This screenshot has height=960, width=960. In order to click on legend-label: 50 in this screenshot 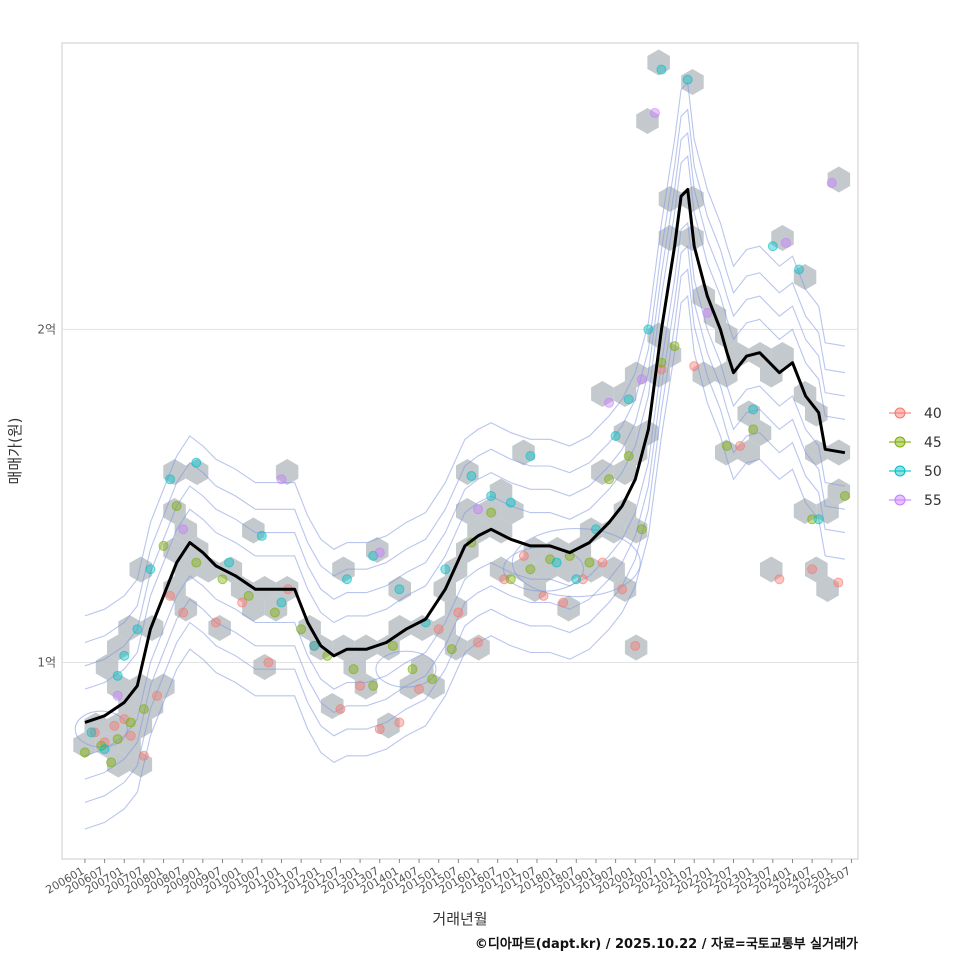, I will do `click(933, 472)`.